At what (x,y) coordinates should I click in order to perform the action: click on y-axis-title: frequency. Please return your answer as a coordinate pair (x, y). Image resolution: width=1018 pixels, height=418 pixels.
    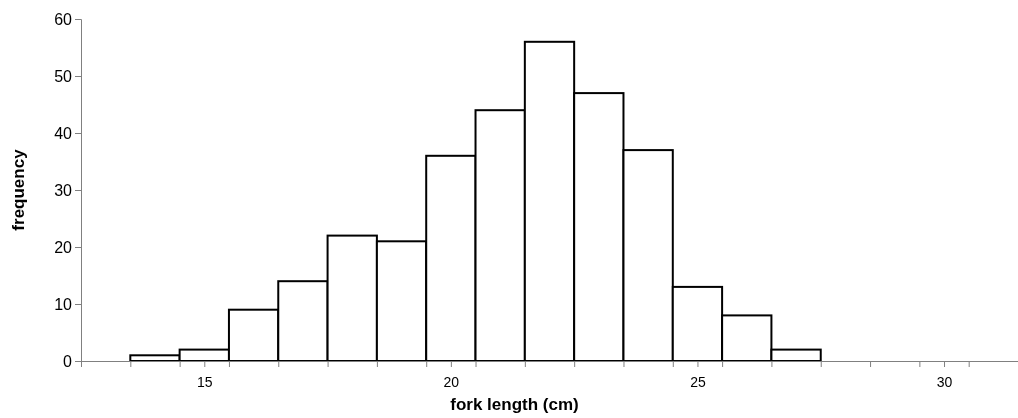
    Looking at the image, I should click on (18, 189).